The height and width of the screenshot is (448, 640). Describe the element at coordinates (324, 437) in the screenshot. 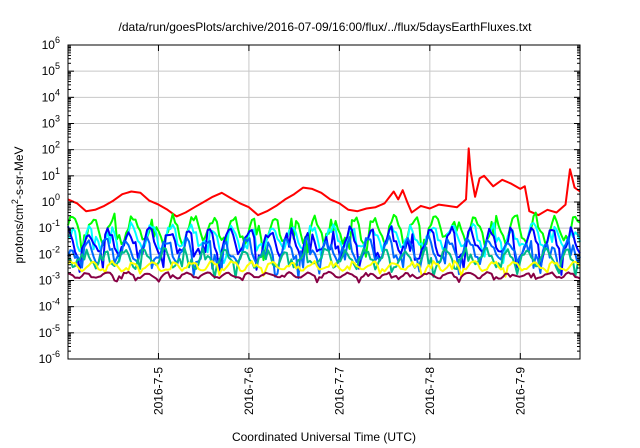

I see `x-axis-label: Coordinated Universal Time (UTC)` at that location.